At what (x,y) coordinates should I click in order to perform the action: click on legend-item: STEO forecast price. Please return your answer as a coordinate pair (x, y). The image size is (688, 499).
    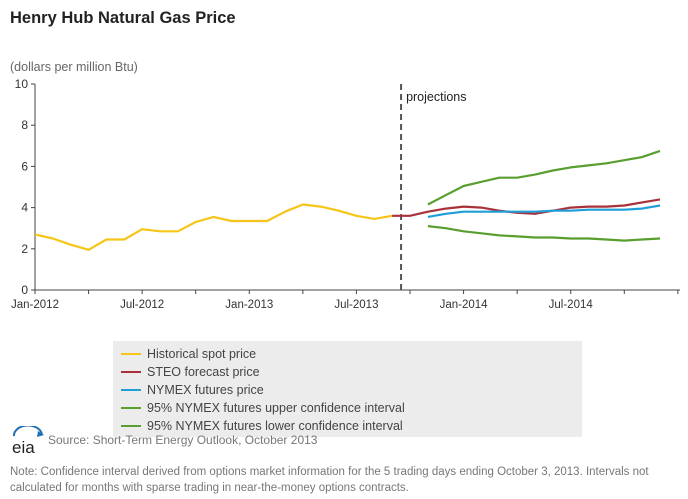
    Looking at the image, I should click on (190, 372).